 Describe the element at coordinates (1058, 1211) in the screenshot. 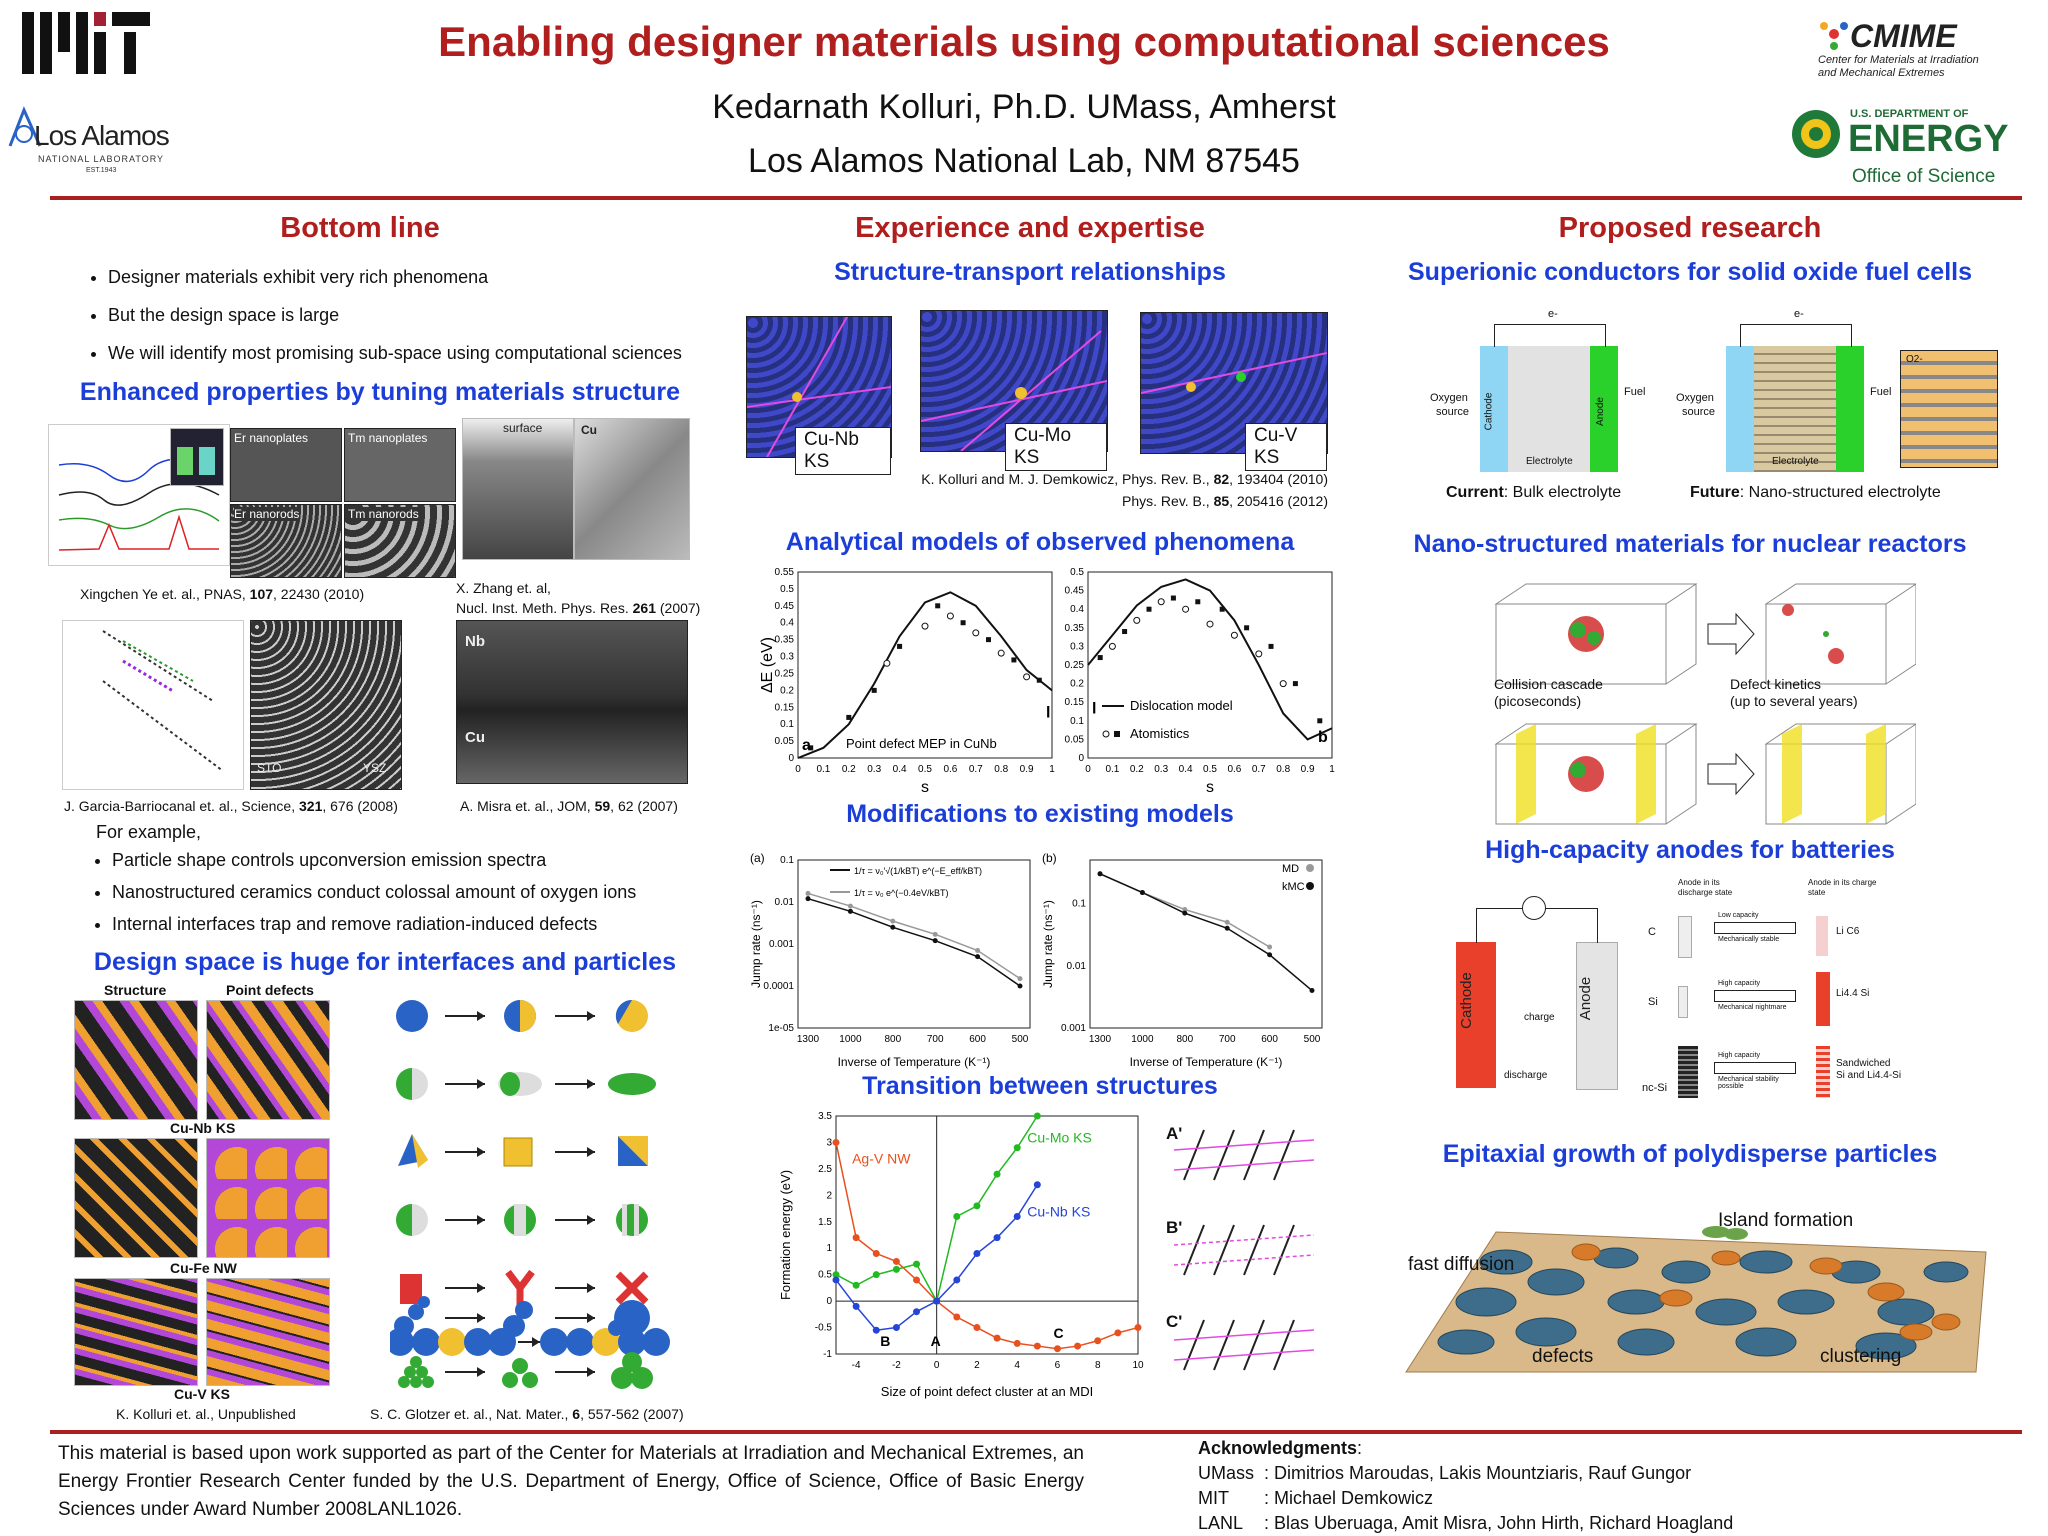

I see `series-label: Cu-Nb KS` at that location.